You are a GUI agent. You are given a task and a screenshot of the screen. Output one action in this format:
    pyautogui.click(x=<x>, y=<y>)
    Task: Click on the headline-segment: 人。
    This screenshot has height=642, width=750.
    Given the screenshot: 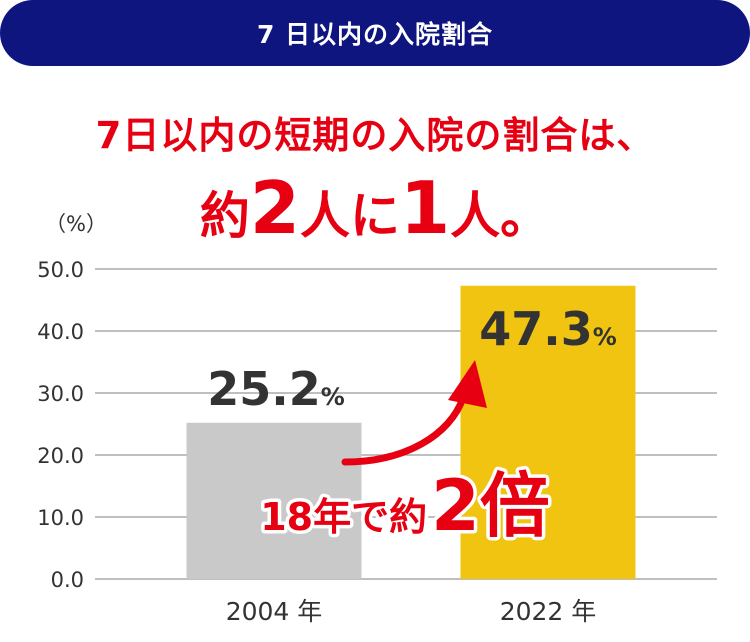 What is the action you would take?
    pyautogui.click(x=500, y=216)
    